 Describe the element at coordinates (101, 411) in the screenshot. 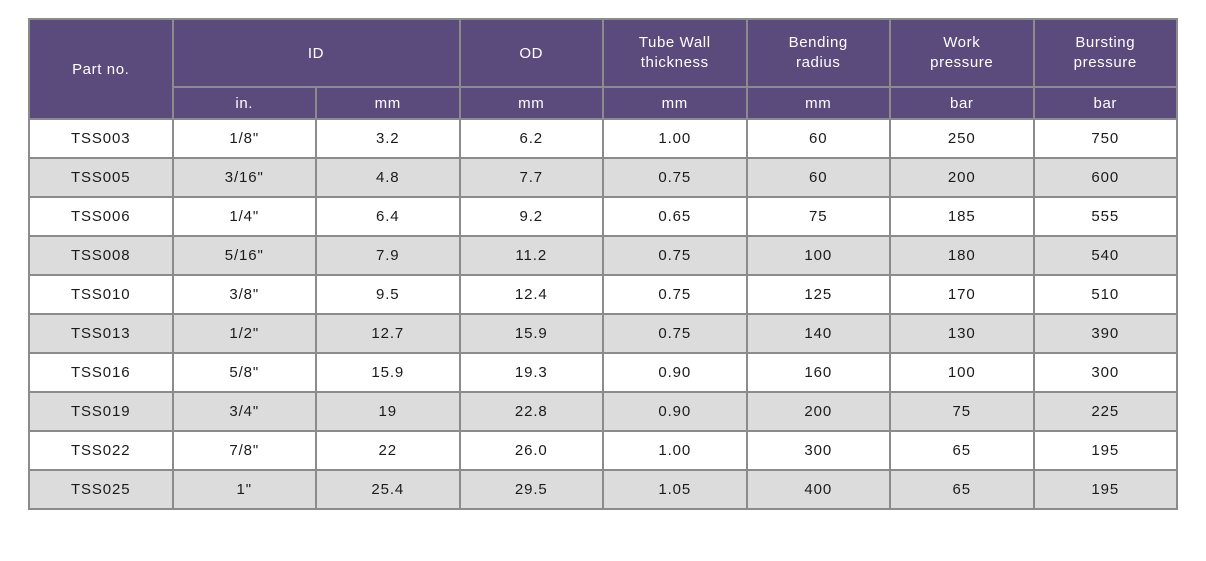

I see `cell-part-no: TSS019` at that location.